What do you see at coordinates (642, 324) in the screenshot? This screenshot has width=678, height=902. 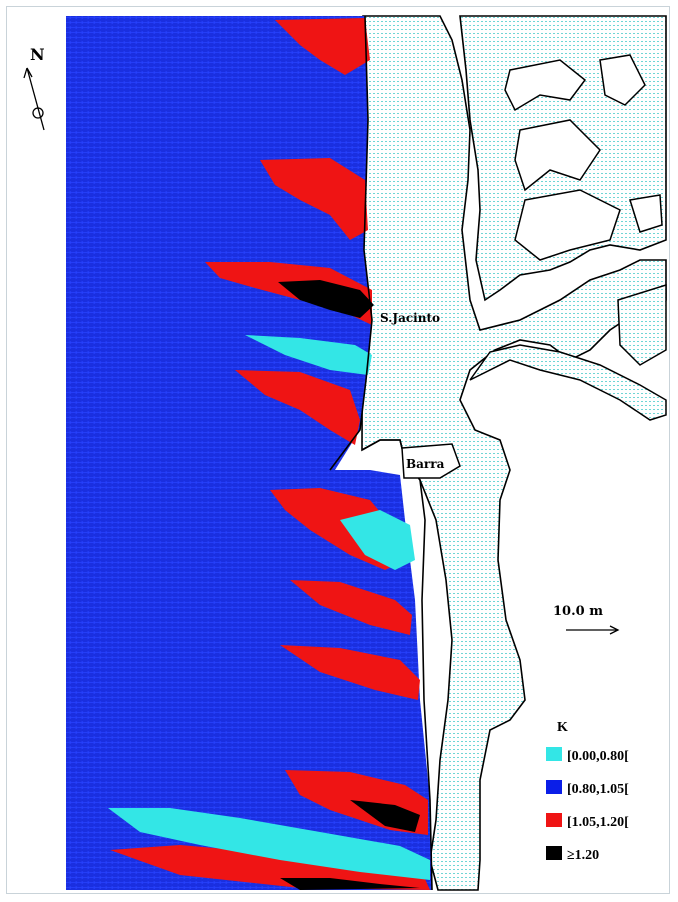 I see `side-channel` at bounding box center [642, 324].